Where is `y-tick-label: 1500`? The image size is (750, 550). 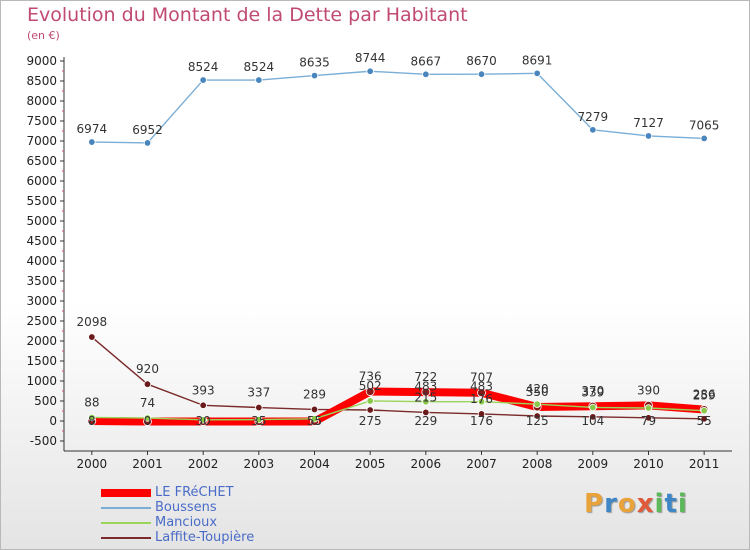 y-tick-label: 1500 is located at coordinates (41, 361).